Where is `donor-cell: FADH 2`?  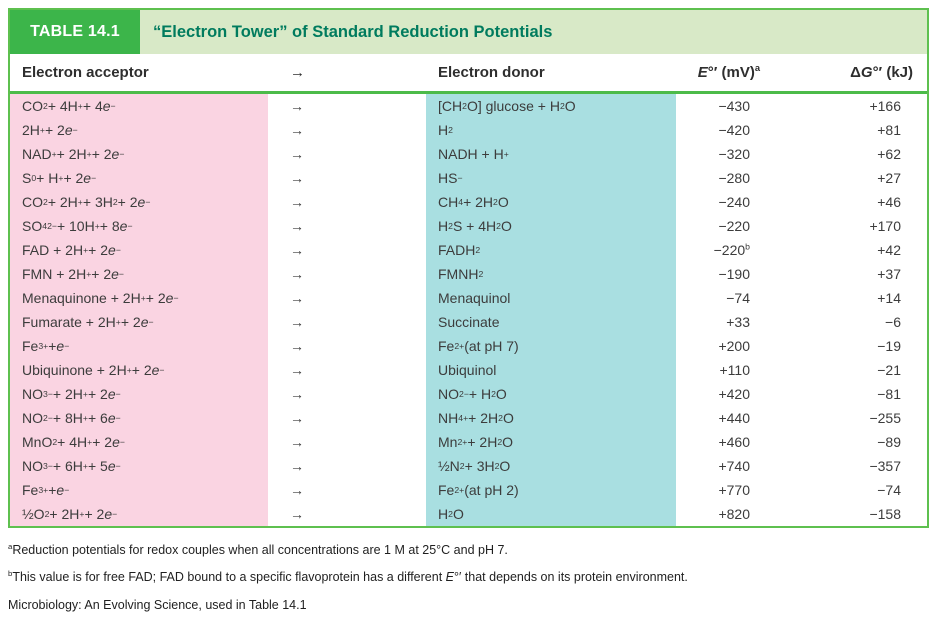
donor-cell: FADH 2 is located at coordinates (551, 250).